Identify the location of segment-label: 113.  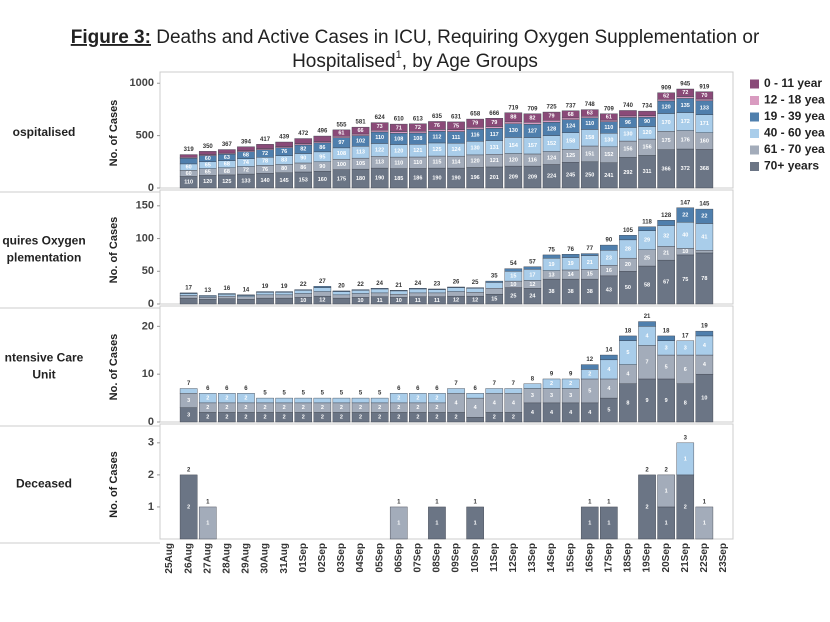
(360, 153).